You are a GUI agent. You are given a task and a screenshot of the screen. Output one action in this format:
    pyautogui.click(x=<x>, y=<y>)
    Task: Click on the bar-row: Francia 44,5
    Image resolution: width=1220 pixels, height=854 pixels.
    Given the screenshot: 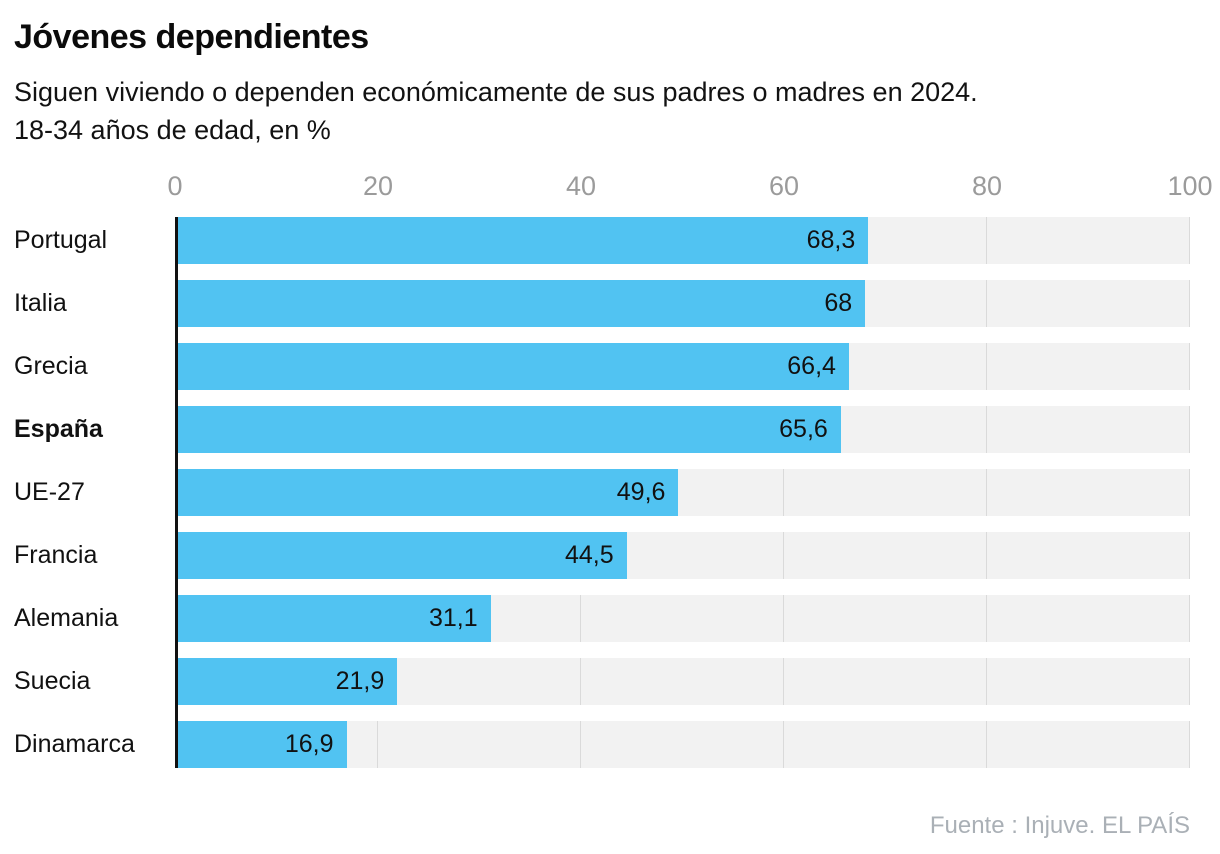 What is the action you would take?
    pyautogui.click(x=595, y=555)
    